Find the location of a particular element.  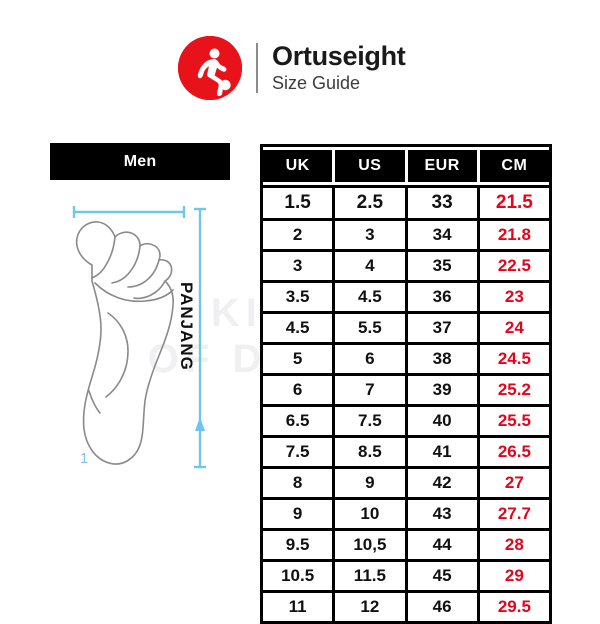

cell-uk: 4.5 is located at coordinates (299, 328).